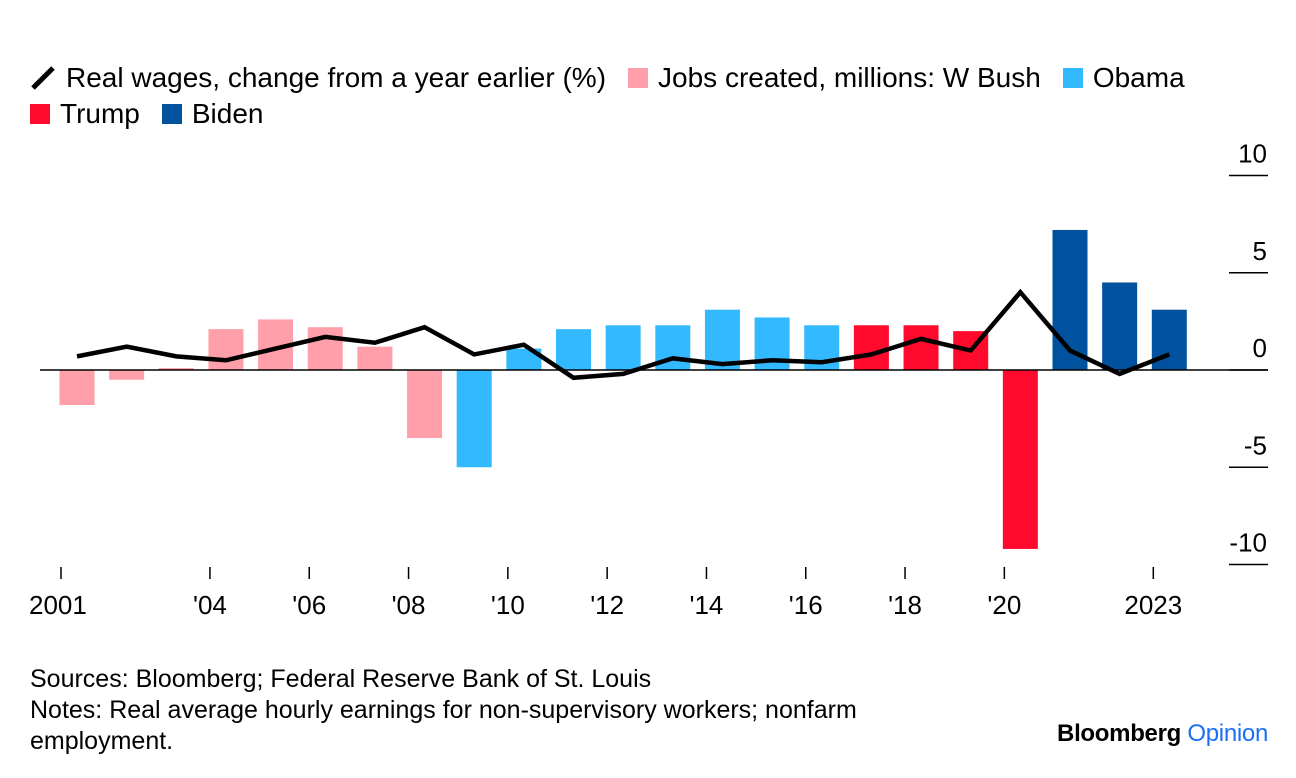 This screenshot has height=778, width=1296. Describe the element at coordinates (40, 114) in the screenshot. I see `trump-swatch-icon` at that location.